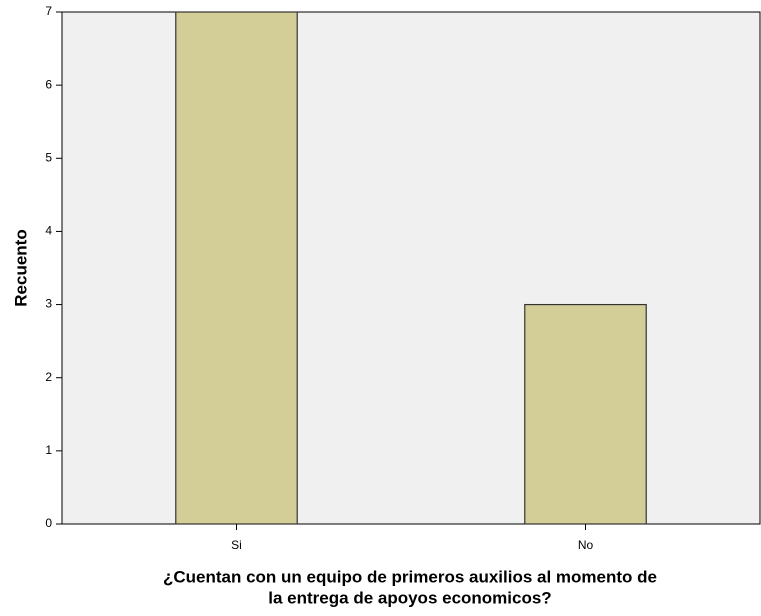 This screenshot has height=616, width=761. What do you see at coordinates (48, 157) in the screenshot?
I see `y-tick-label: 5` at bounding box center [48, 157].